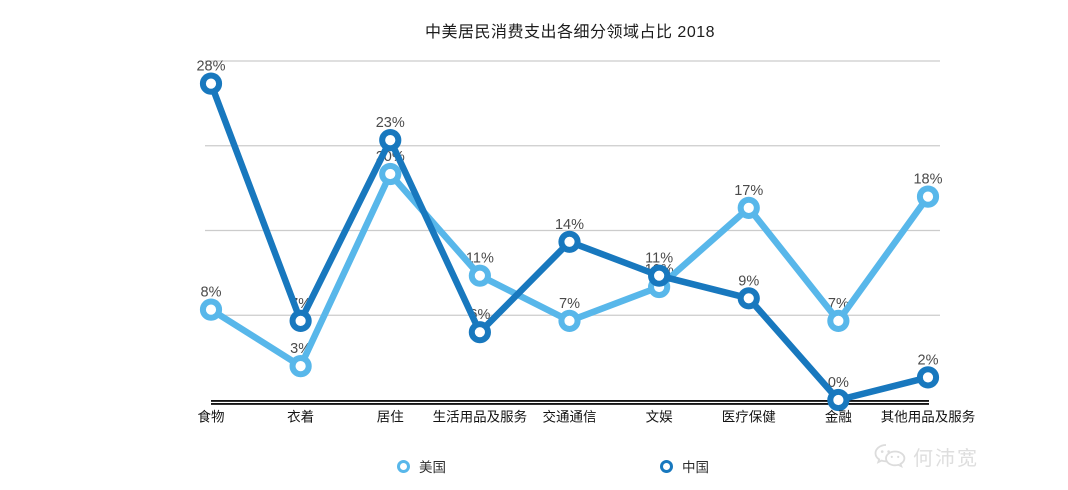  Describe the element at coordinates (838, 383) in the screenshot. I see `value-label: 0%` at that location.